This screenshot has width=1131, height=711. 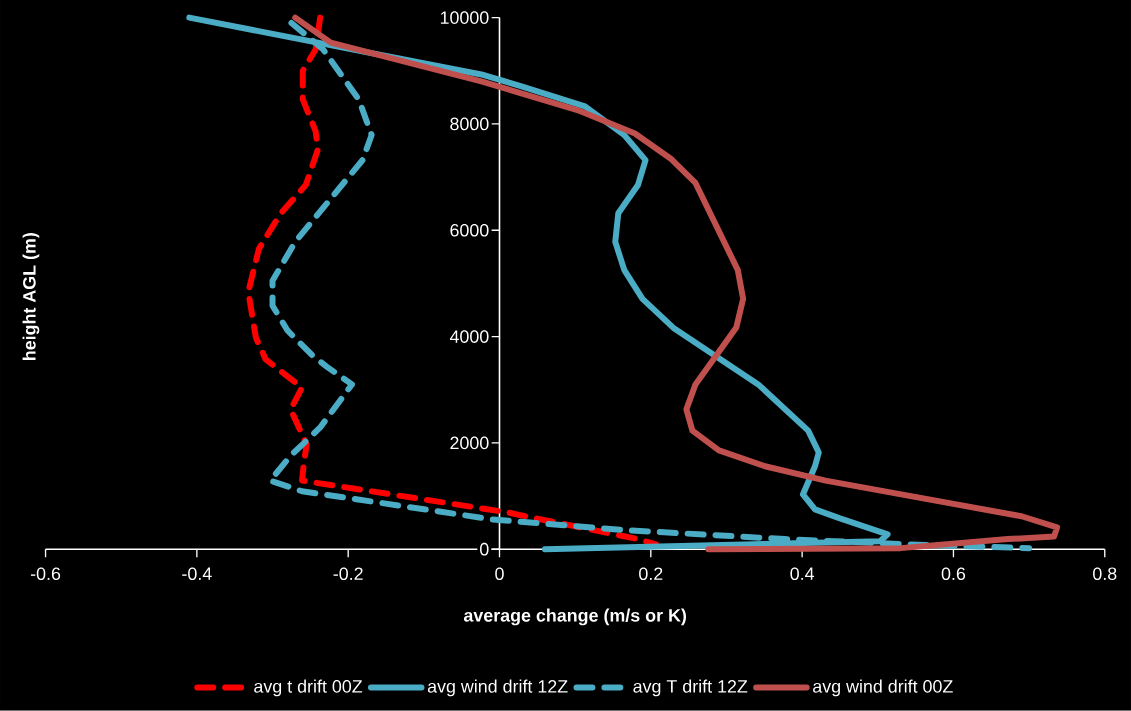 I want to click on legend-label: avg t drift 00Z, so click(x=308, y=688).